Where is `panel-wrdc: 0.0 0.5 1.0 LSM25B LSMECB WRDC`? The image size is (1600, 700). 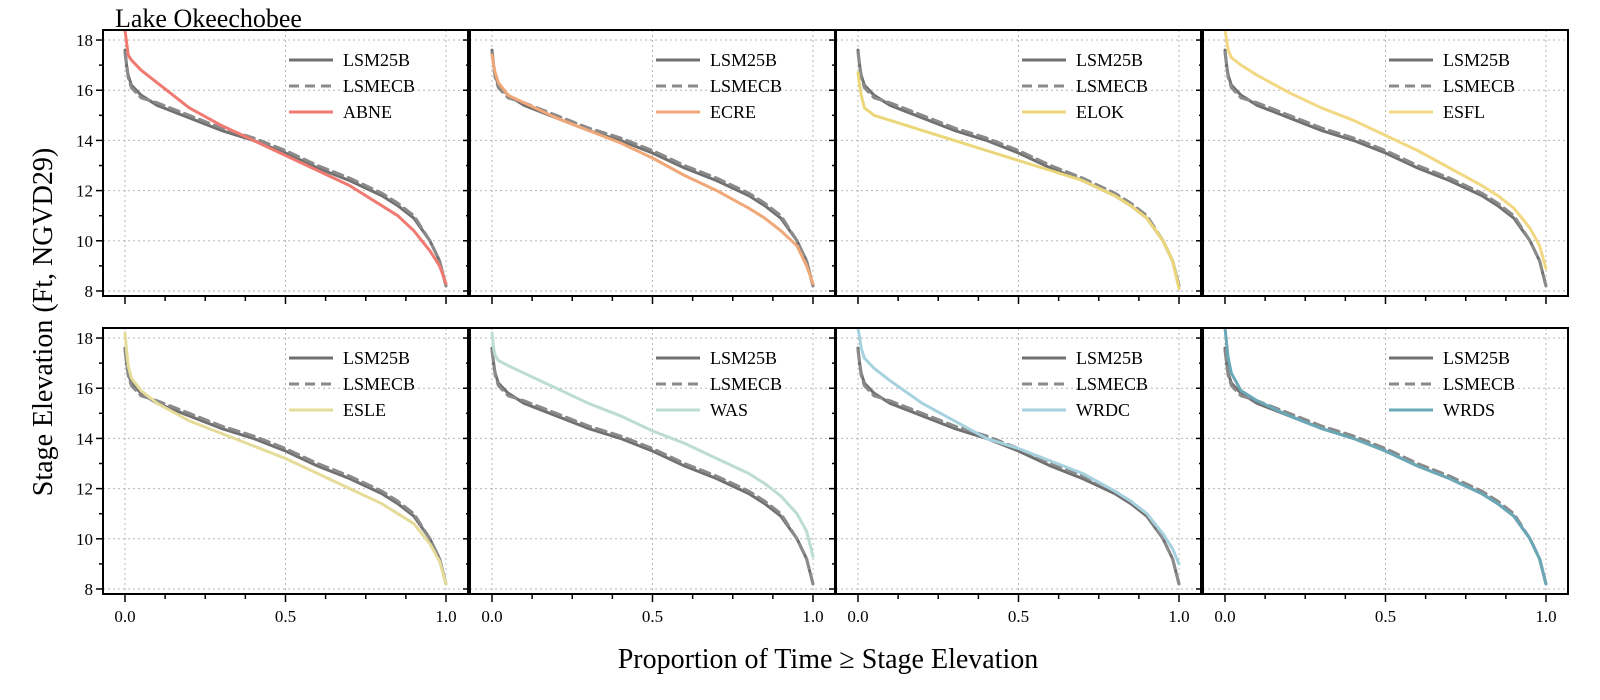
panel-wrdc: 0.0 0.5 1.0 LSM25B LSMECB WRDC is located at coordinates (1015, 476).